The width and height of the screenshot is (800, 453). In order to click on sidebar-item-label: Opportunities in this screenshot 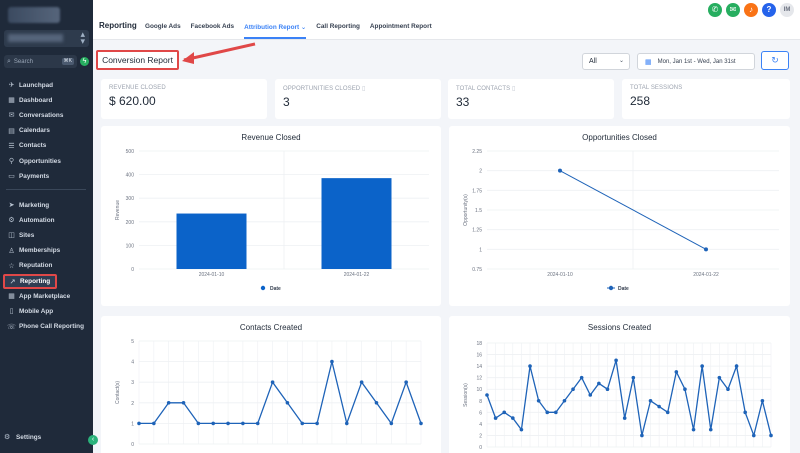, I will do `click(40, 161)`.